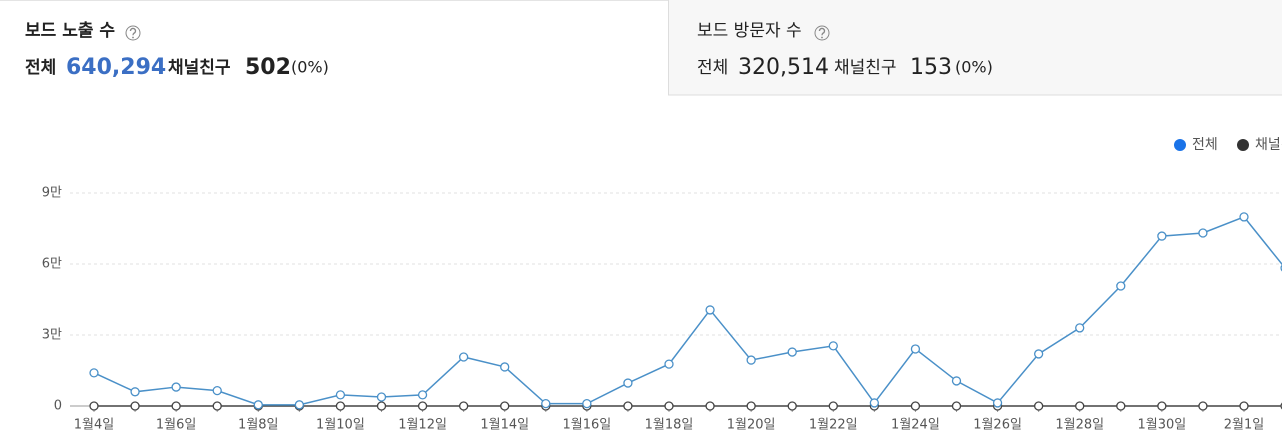 This screenshot has width=1282, height=431. What do you see at coordinates (975, 48) in the screenshot?
I see `panel-box` at bounding box center [975, 48].